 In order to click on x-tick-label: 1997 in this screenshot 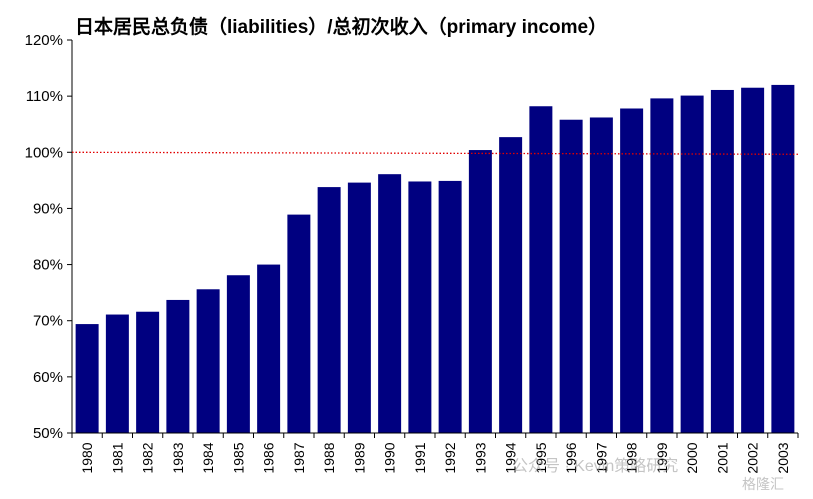, I will do `click(601, 457)`.